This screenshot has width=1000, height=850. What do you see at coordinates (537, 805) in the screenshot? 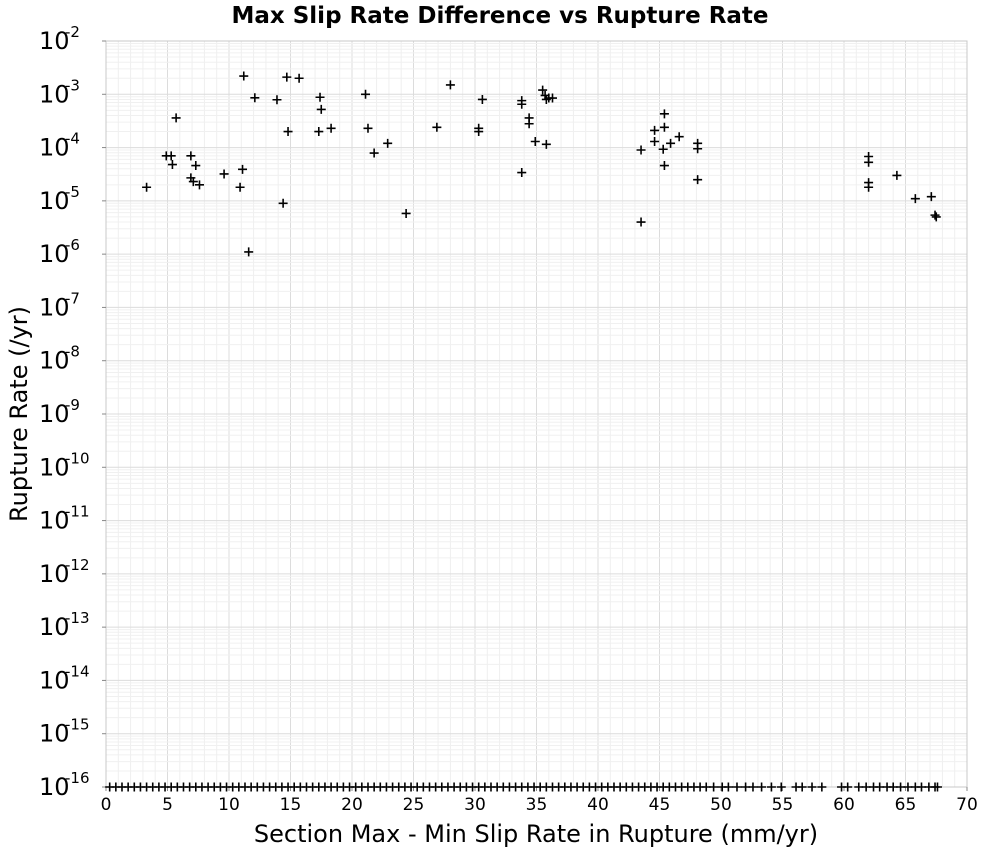
I see `x-tick-label: 35` at bounding box center [537, 805].